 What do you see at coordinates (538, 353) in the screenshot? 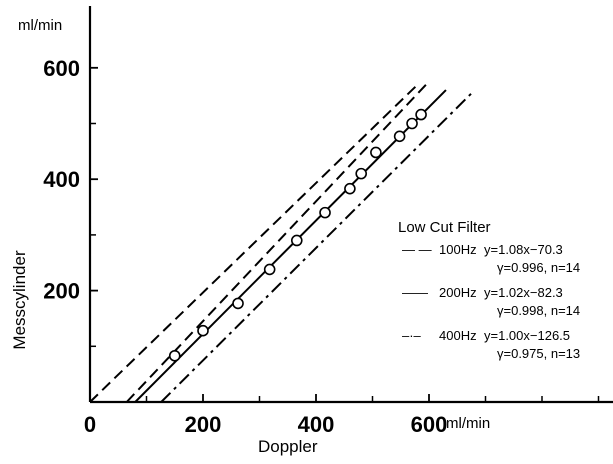
I see `legend-entry-400hz-stats: γ=0.975, n=13` at bounding box center [538, 353].